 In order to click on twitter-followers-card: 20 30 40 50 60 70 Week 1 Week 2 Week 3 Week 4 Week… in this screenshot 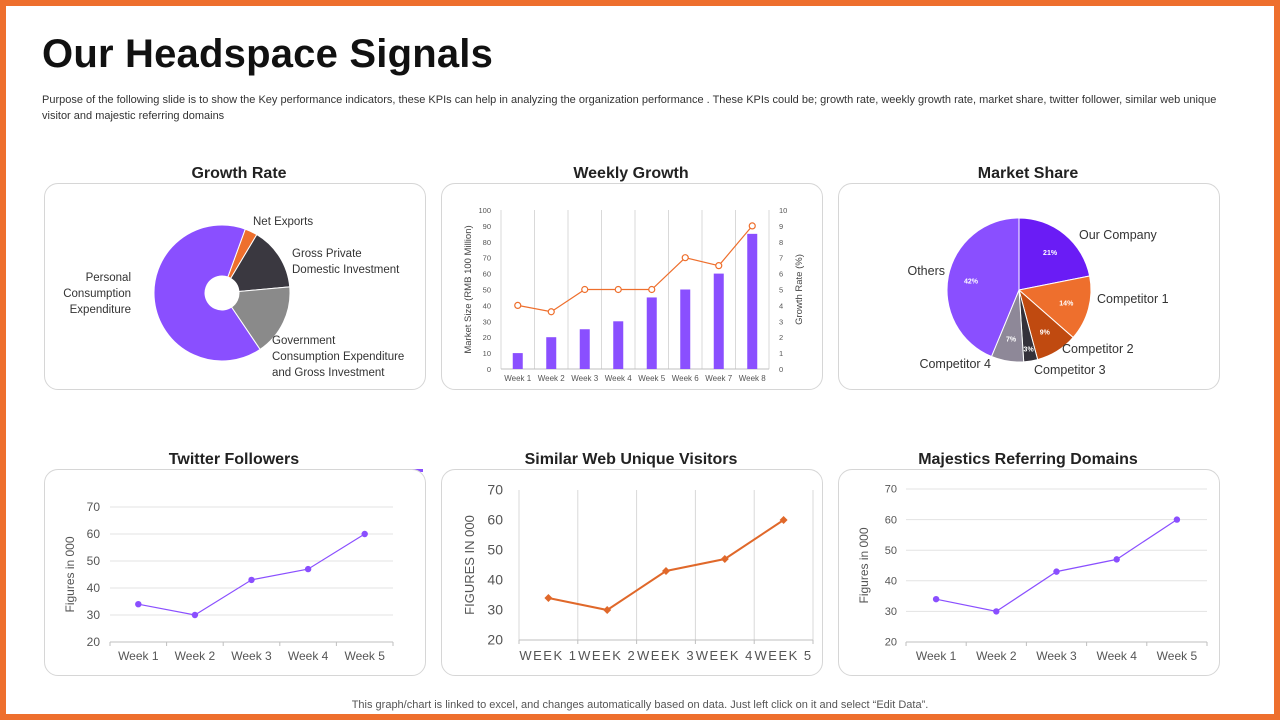, I will do `click(235, 572)`.